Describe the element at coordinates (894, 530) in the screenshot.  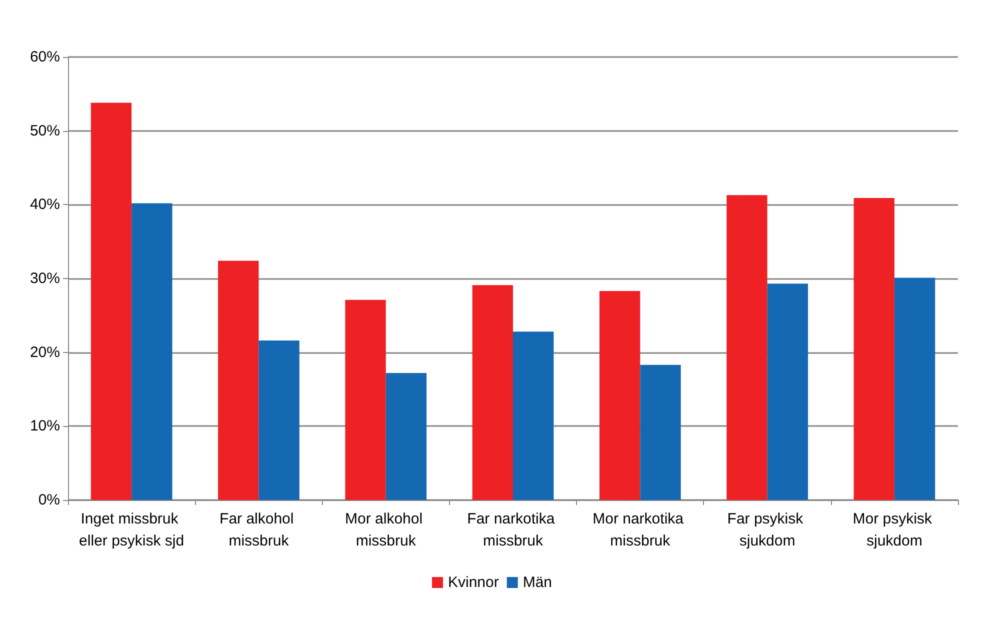
I see `x-tick-label: Mor psykisk sjukdom` at that location.